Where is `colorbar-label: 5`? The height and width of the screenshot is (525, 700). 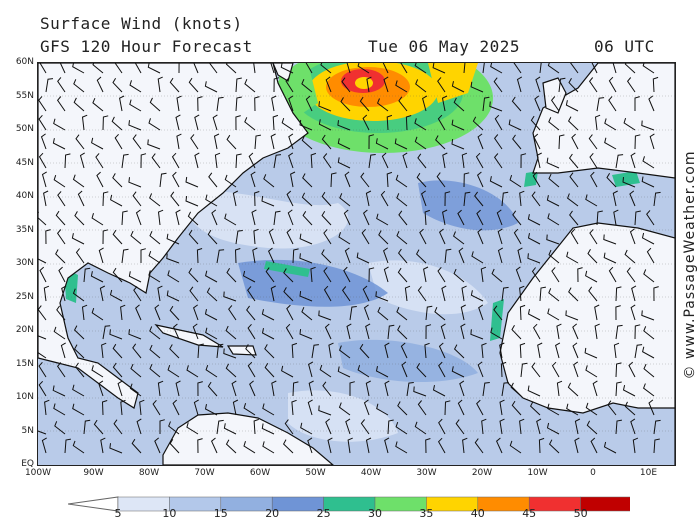
colorbar-label: 5 is located at coordinates (118, 513).